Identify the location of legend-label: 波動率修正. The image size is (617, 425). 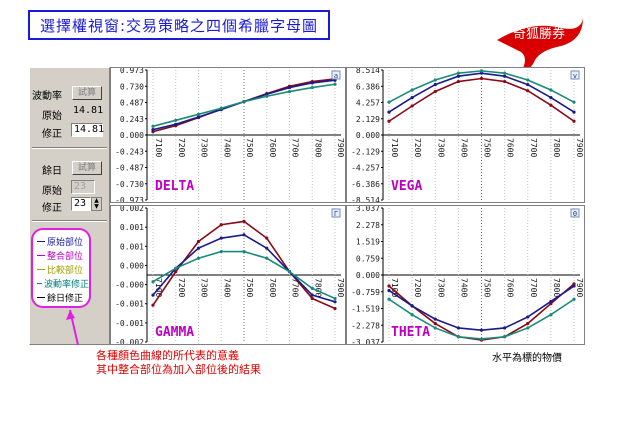
(66, 284).